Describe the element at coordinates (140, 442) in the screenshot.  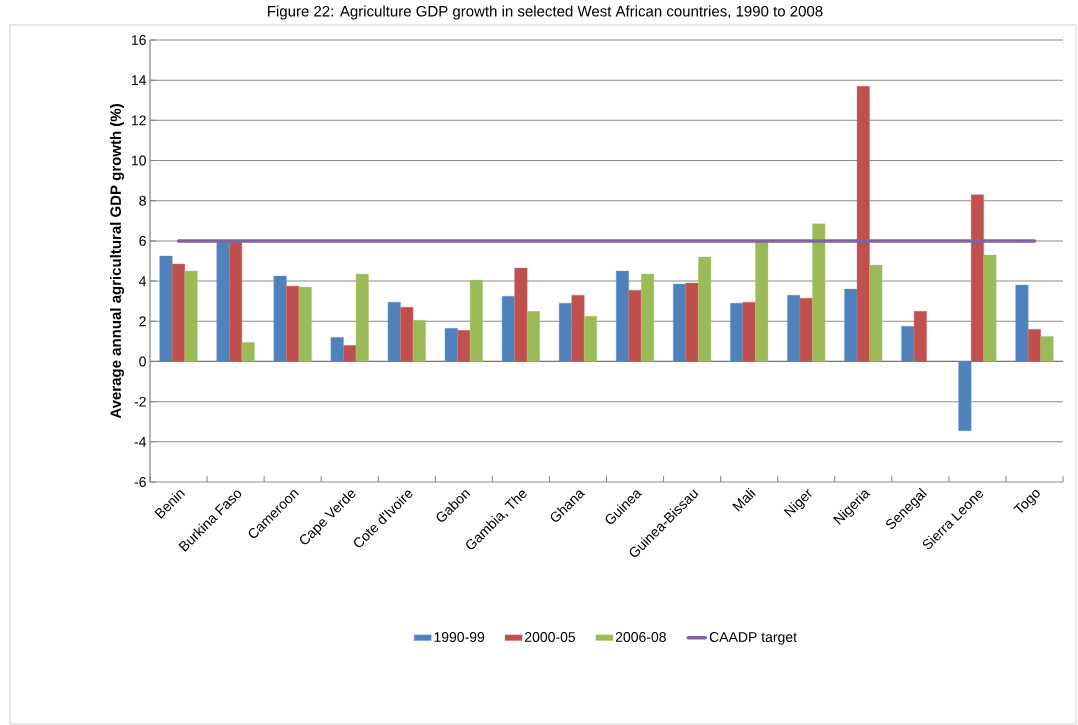
I see `y-tick-label: -4` at that location.